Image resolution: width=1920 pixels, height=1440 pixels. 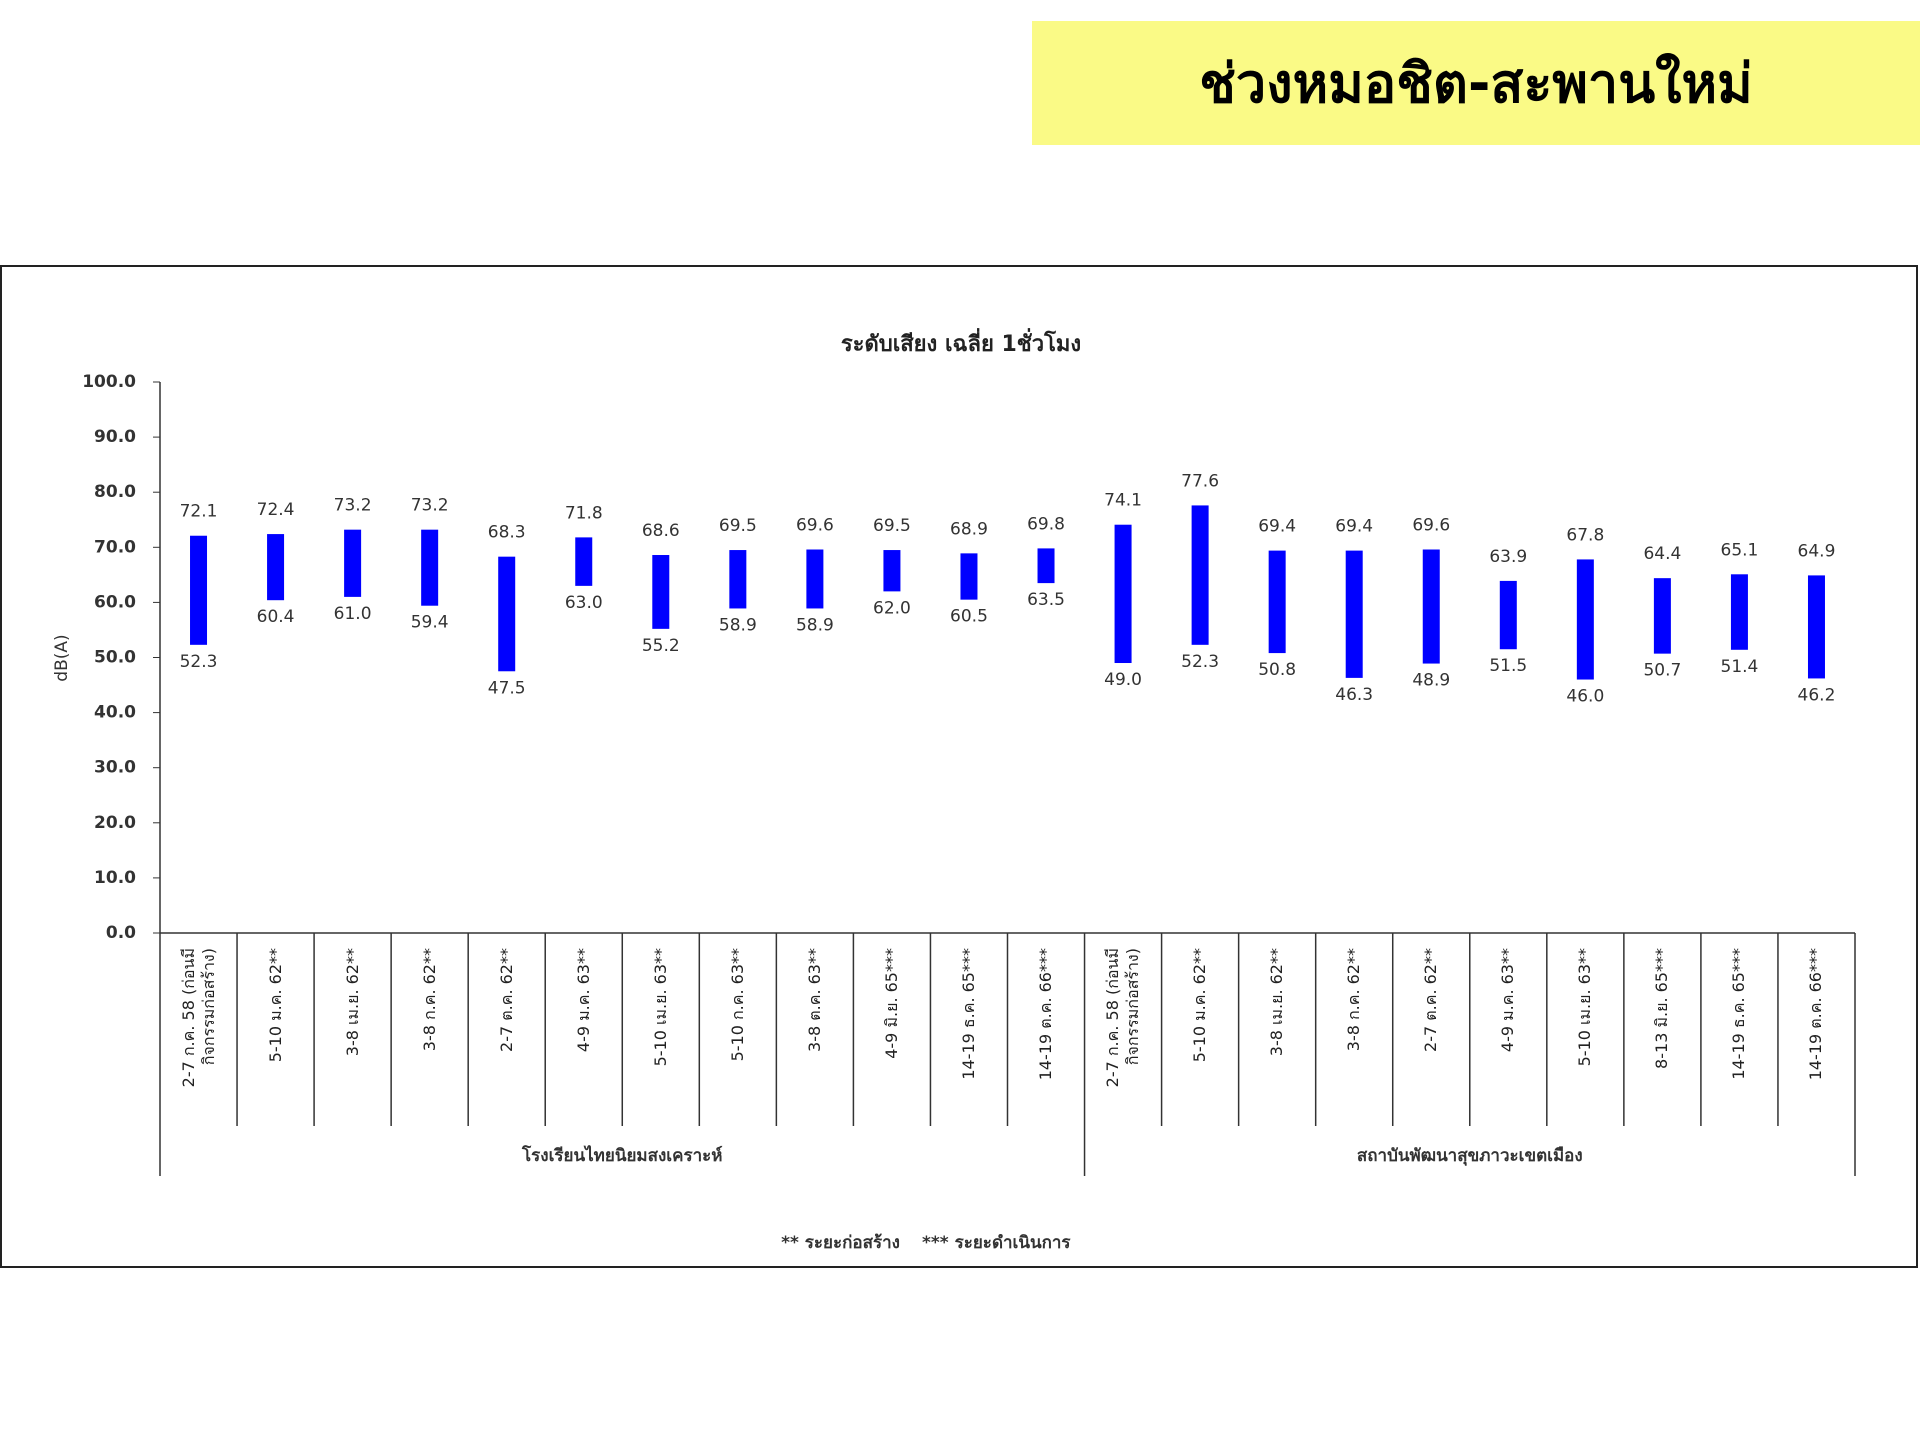 I want to click on low-label: 61.0, so click(x=353, y=614).